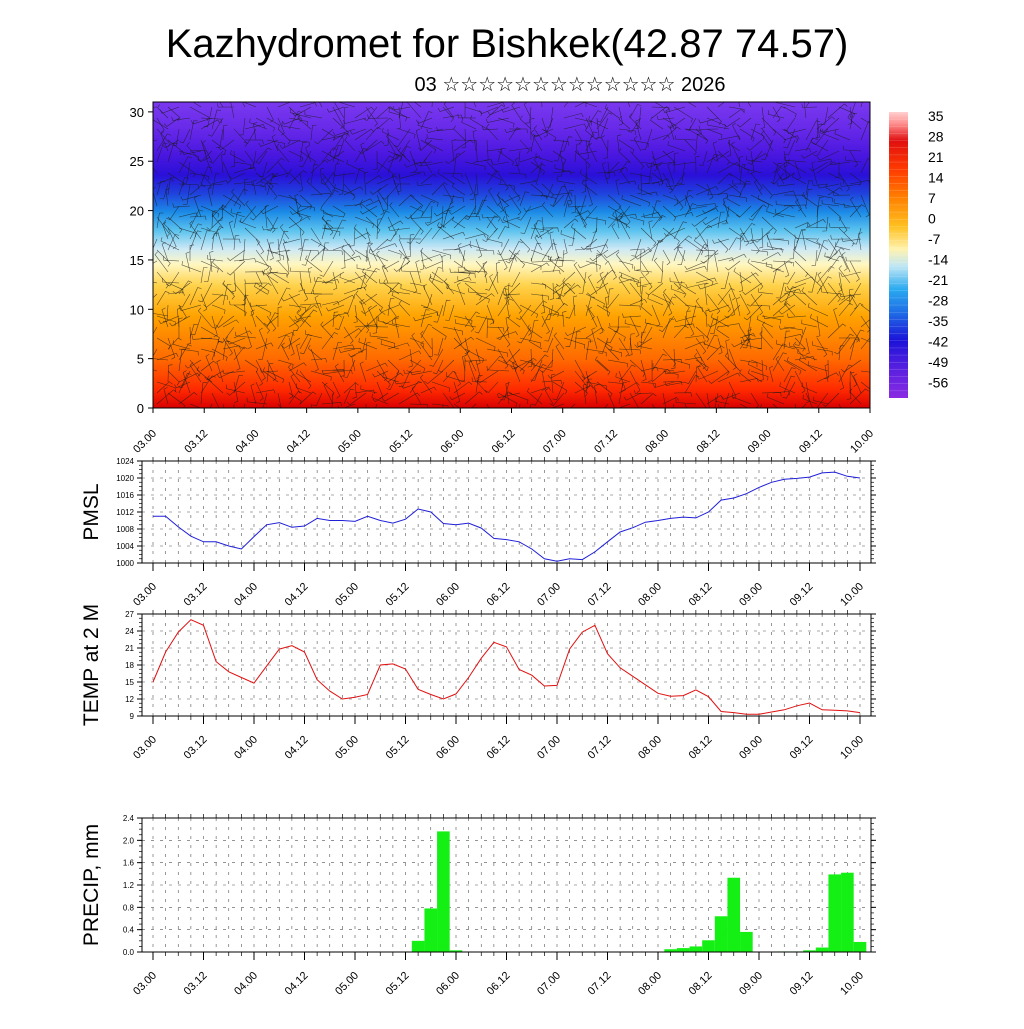  Describe the element at coordinates (657, 442) in the screenshot. I see `heatmap-x-tick-label: 08.00` at that location.